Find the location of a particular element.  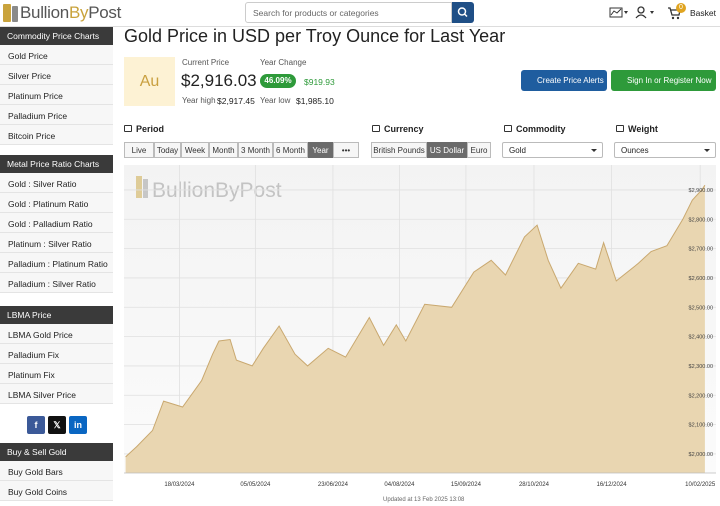

sidebar-heading: Commodity Price Charts is located at coordinates (56, 36).